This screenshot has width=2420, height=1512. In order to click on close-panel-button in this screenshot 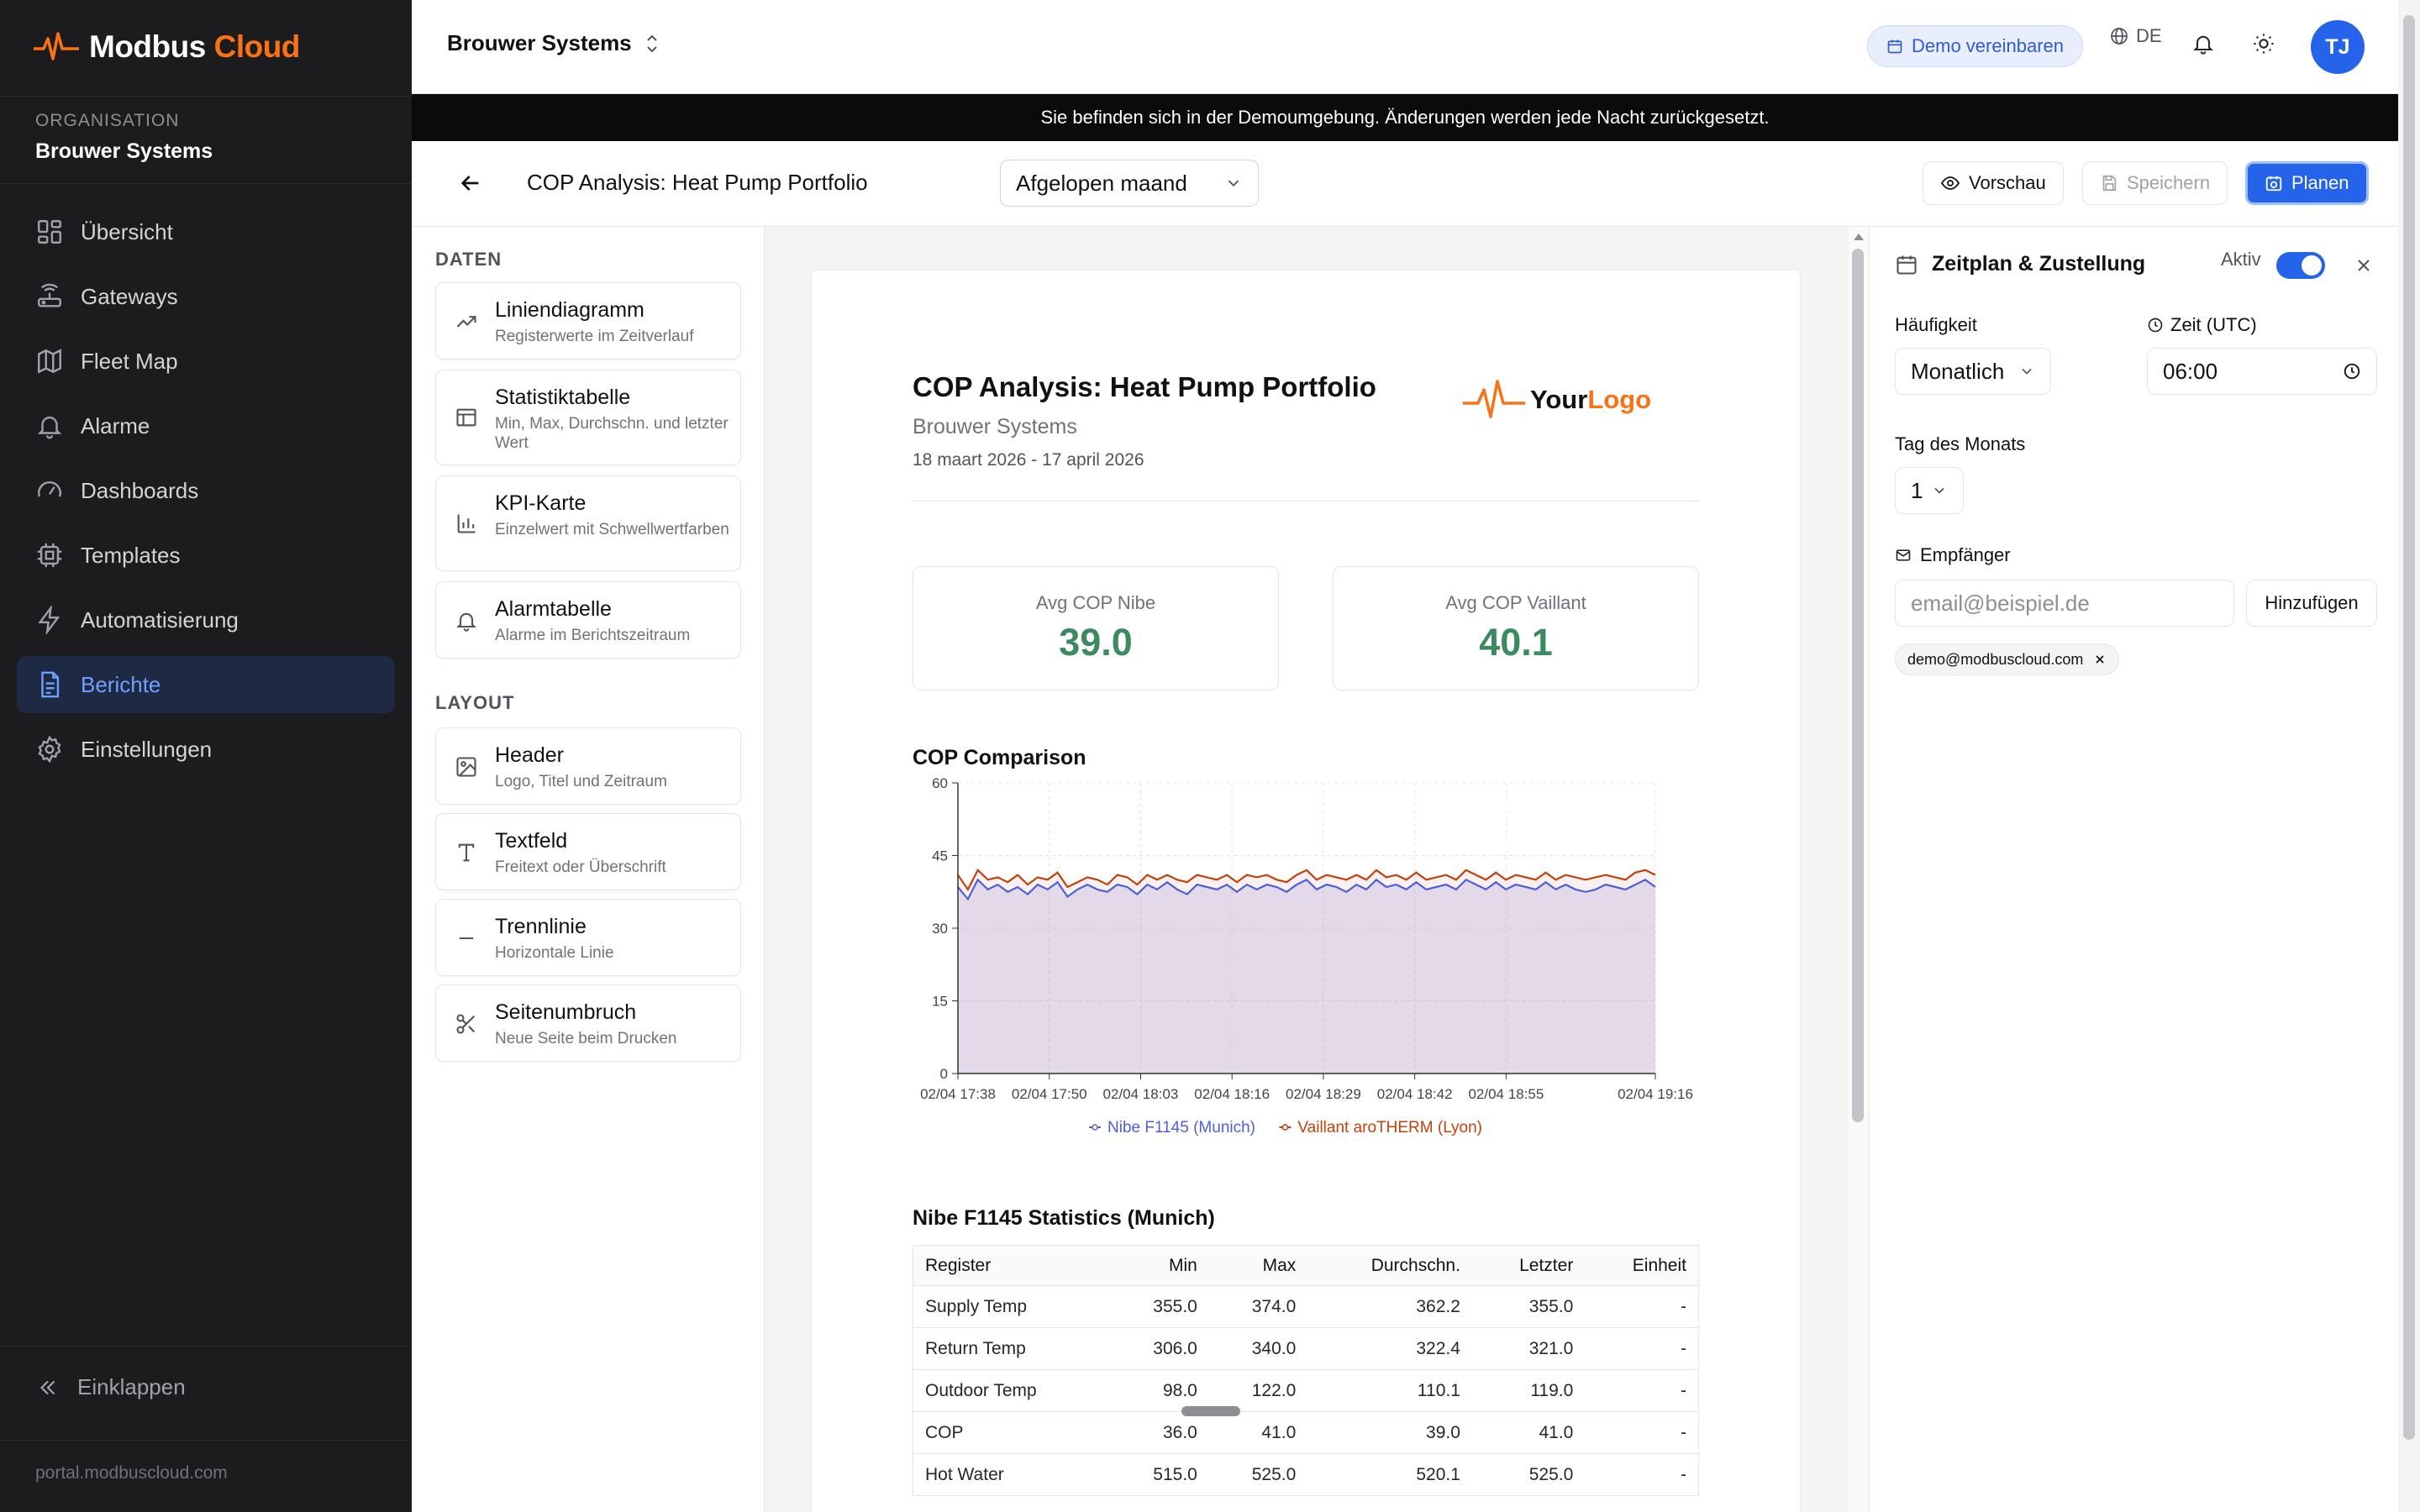, I will do `click(2364, 267)`.